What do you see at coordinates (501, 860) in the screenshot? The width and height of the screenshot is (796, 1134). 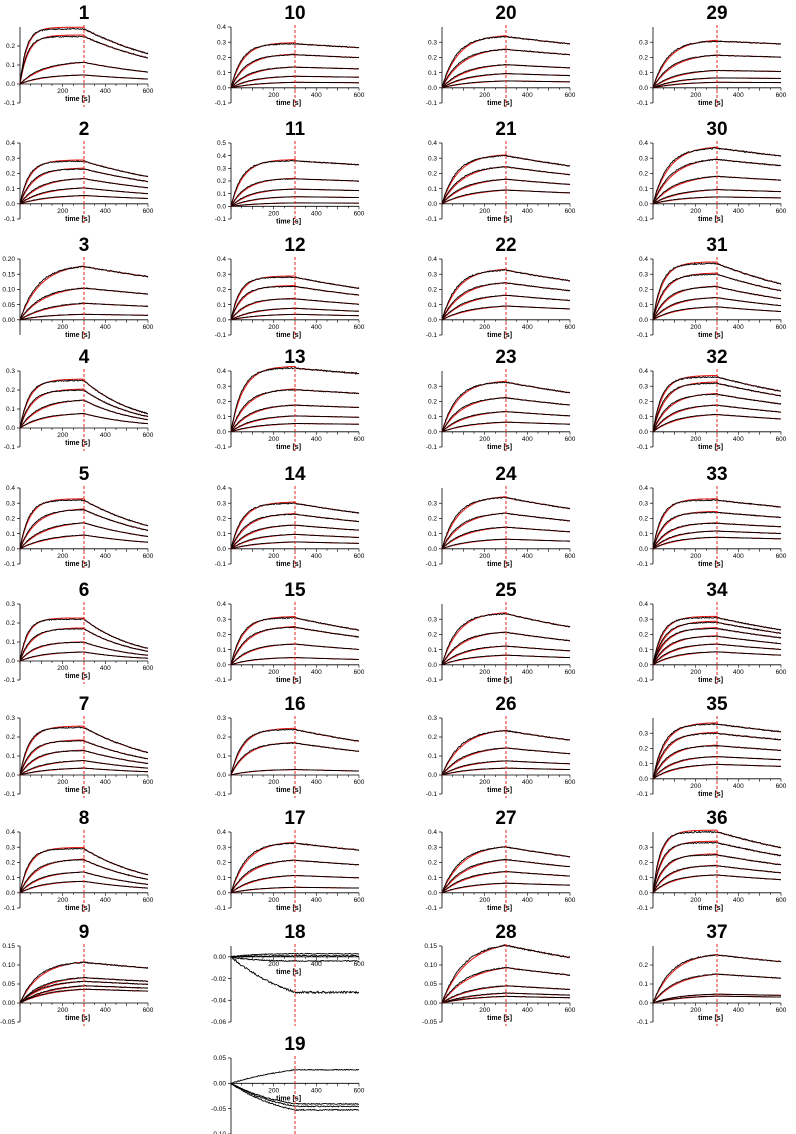 I see `chart-panel: 27 -0.1 0.0 0.1 0.2 0.3 0.4 200 400 600 time [s]` at bounding box center [501, 860].